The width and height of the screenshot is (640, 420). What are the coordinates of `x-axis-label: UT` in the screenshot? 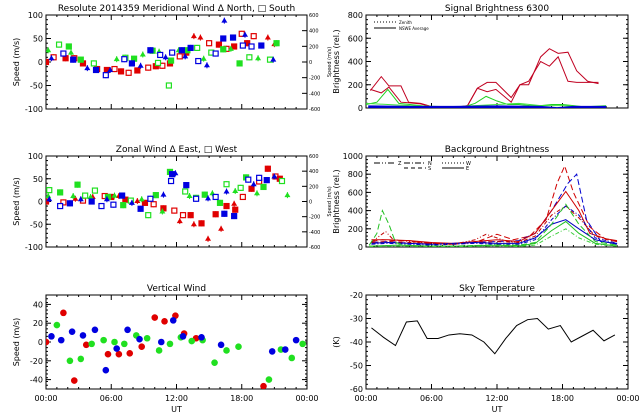 It's located at (176, 409).